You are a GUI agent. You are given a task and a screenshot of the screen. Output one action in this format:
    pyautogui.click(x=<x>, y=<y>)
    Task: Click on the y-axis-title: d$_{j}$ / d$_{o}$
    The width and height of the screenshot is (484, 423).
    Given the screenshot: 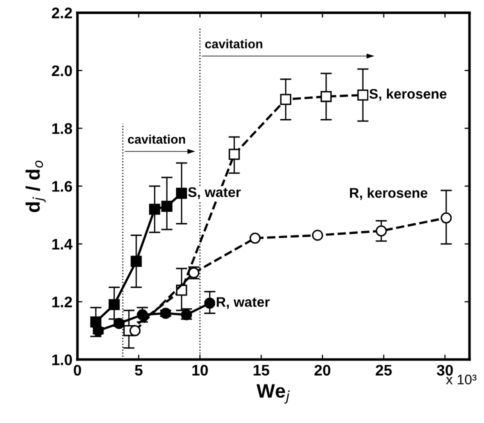 What is the action you would take?
    pyautogui.click(x=36, y=186)
    